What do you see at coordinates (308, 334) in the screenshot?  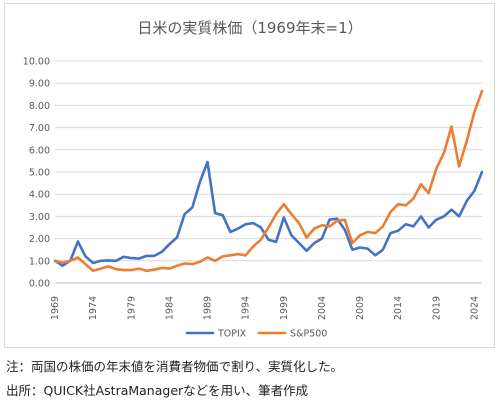 I see `legend-label: S&P500` at bounding box center [308, 334].